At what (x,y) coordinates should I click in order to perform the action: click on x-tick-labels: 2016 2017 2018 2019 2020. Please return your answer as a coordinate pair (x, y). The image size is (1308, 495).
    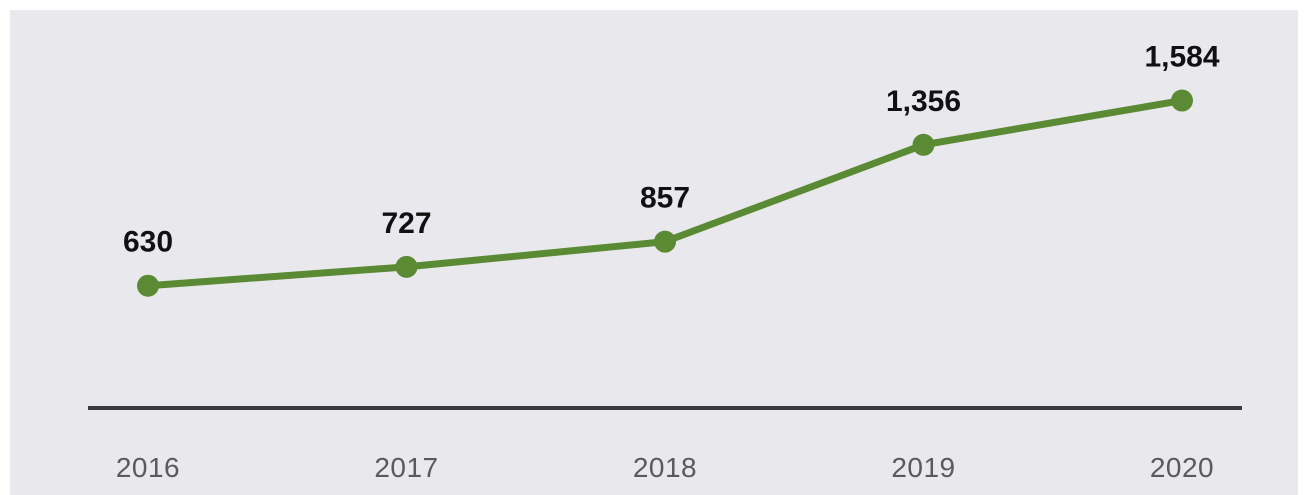
    Looking at the image, I should click on (665, 467).